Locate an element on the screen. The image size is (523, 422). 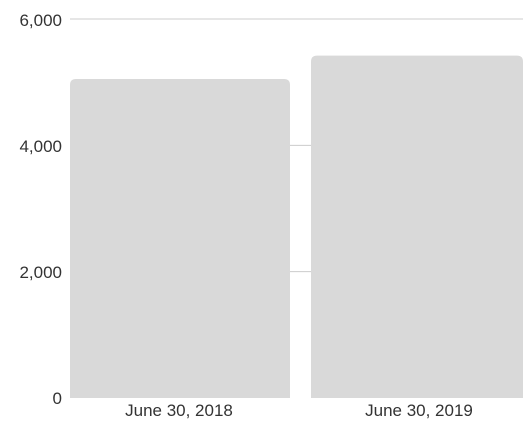
x-tick-label-2019: June 30, 2019 is located at coordinates (419, 410).